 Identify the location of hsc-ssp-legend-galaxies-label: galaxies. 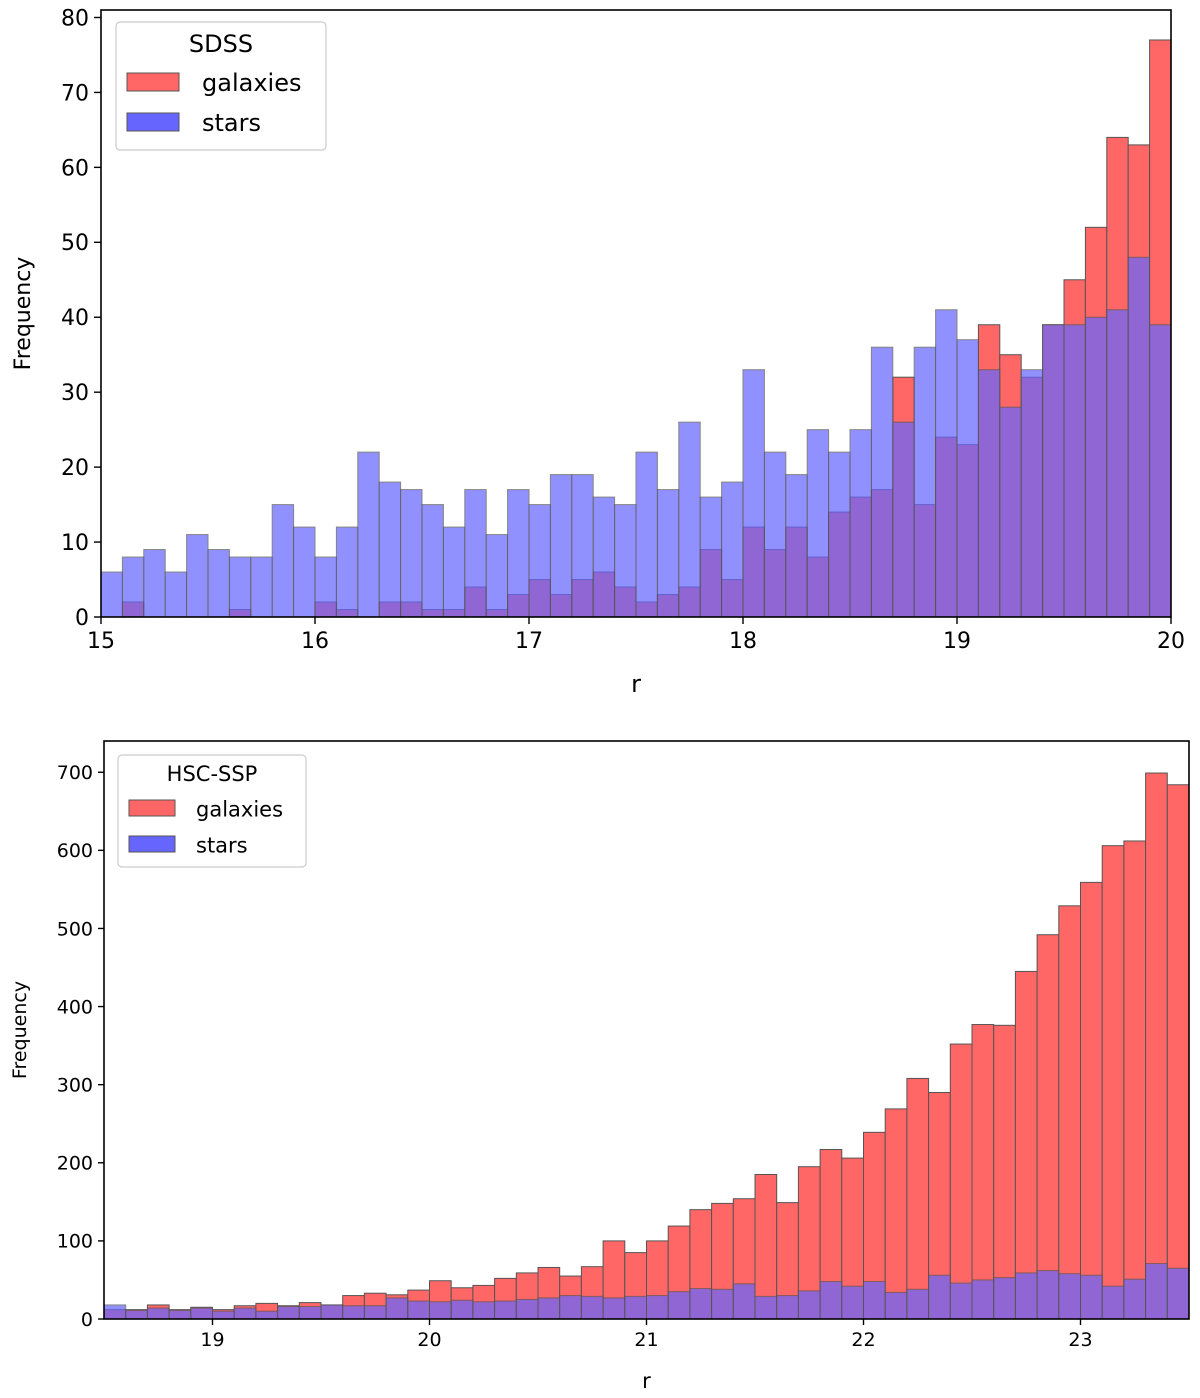
(239, 809).